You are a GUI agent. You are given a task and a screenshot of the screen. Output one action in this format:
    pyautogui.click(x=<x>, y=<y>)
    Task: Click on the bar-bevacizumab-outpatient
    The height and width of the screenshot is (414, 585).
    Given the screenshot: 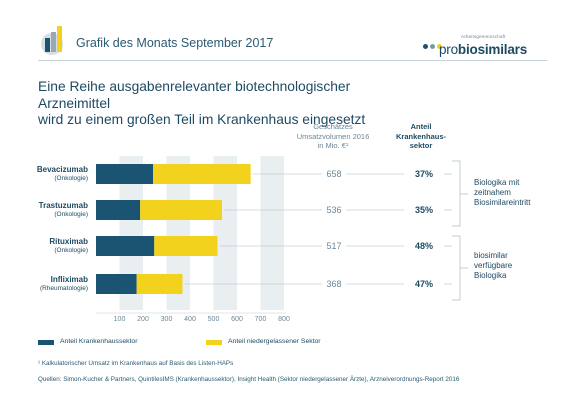 What is the action you would take?
    pyautogui.click(x=202, y=174)
    